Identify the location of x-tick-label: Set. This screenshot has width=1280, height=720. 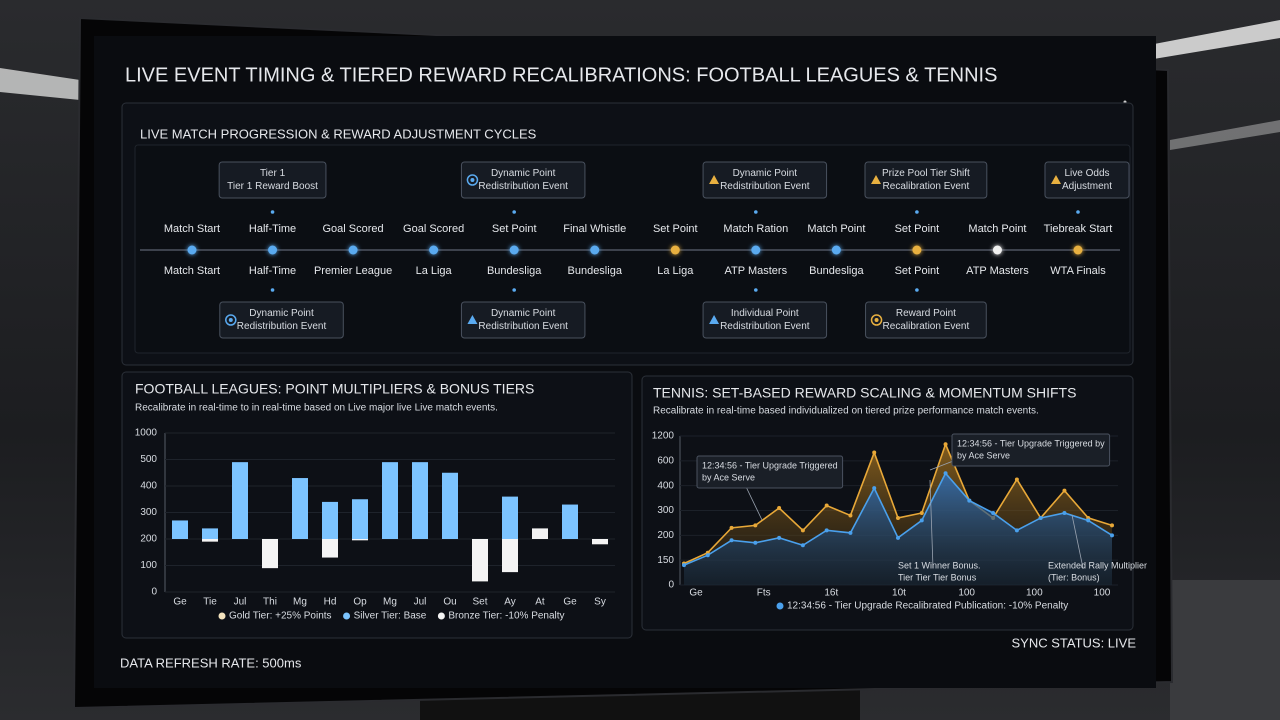
(479, 602).